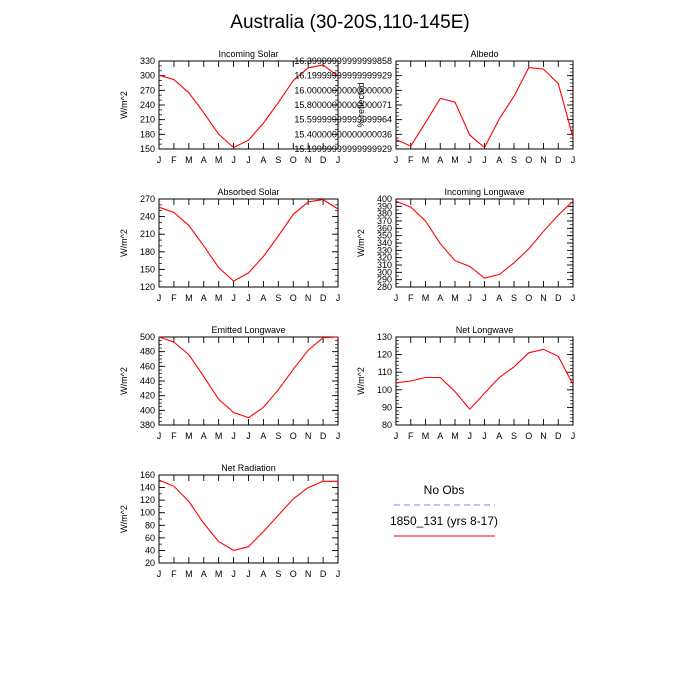 The image size is (700, 700). Describe the element at coordinates (384, 258) in the screenshot. I see `y-tick-label: 320` at that location.